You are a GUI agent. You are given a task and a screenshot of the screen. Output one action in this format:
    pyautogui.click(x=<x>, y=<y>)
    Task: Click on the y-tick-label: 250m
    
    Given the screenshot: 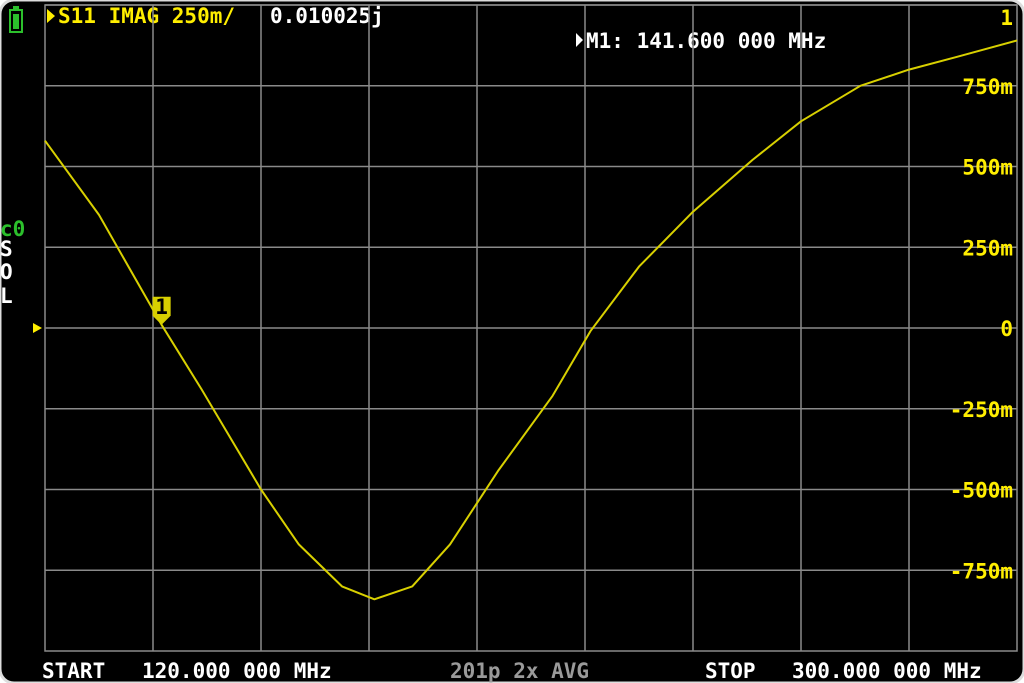 What is the action you would take?
    pyautogui.click(x=987, y=248)
    